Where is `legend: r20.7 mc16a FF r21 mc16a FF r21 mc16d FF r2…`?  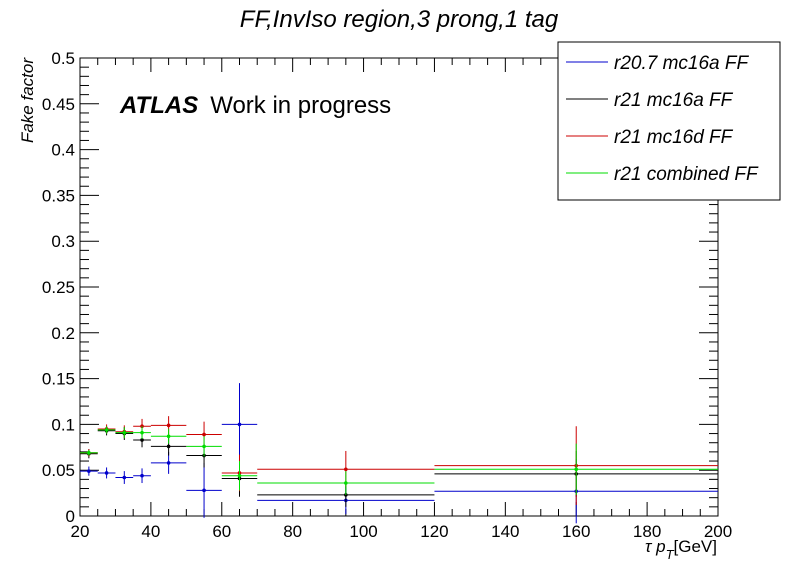 legend: r20.7 mc16a FF r21 mc16a FF r21 mc16d FF r2… is located at coordinates (669, 121).